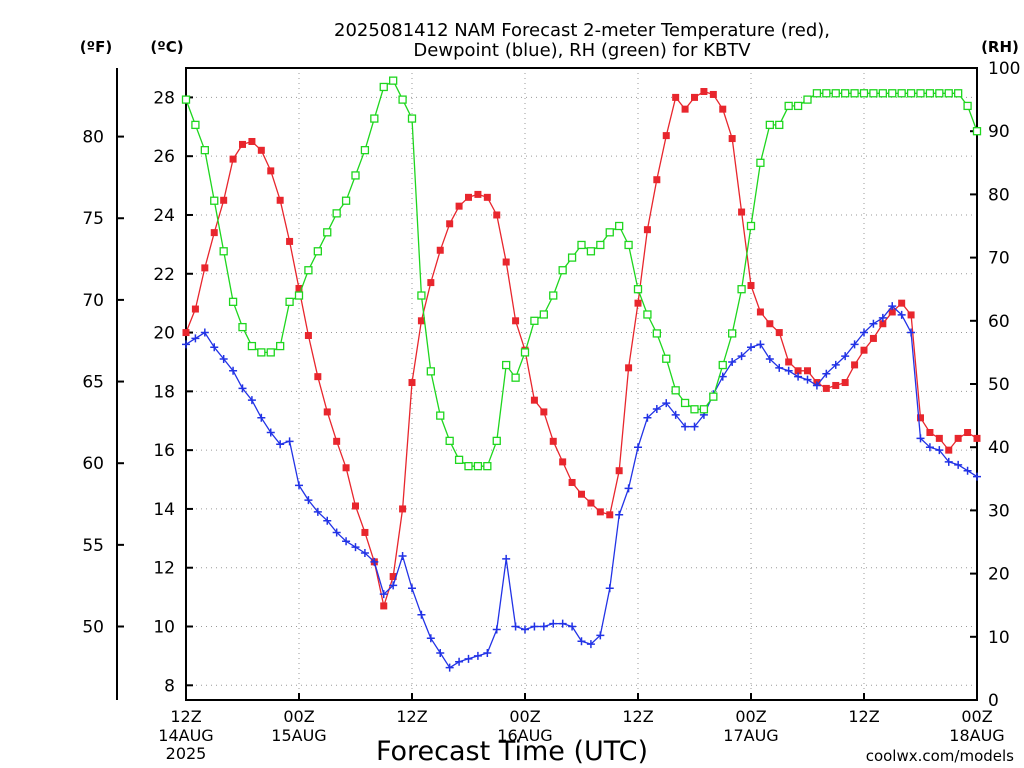 This screenshot has height=768, width=1024. Describe the element at coordinates (940, 756) in the screenshot. I see `credit-text: coolwx.com/models` at that location.